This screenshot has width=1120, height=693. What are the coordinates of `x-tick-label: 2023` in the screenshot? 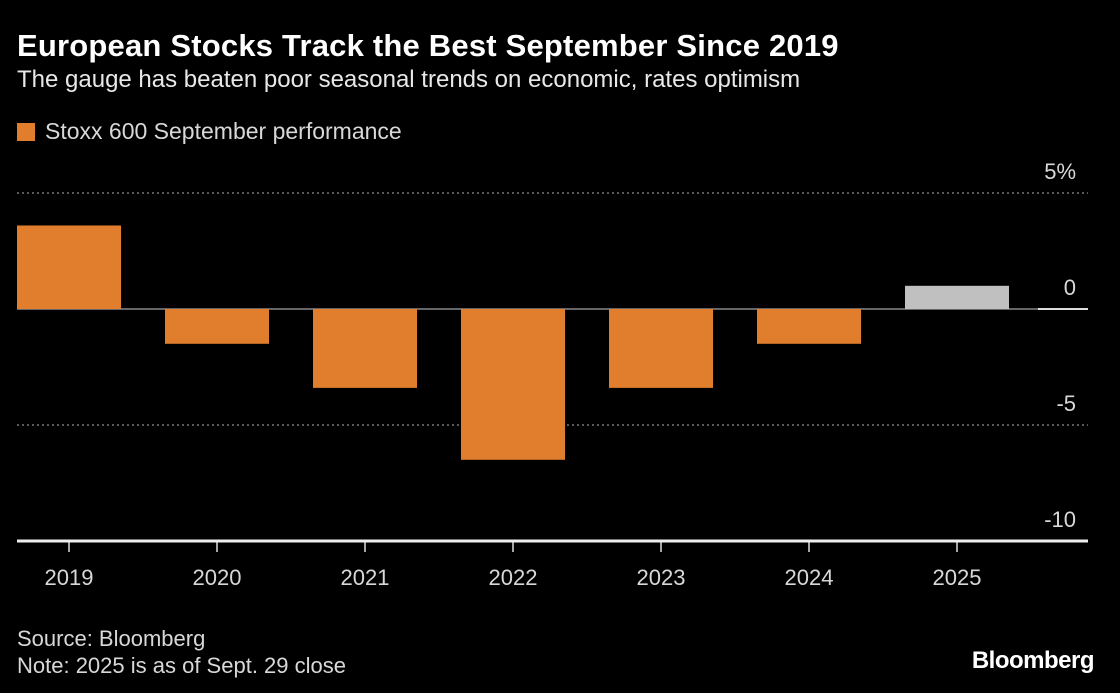 It's located at (661, 577).